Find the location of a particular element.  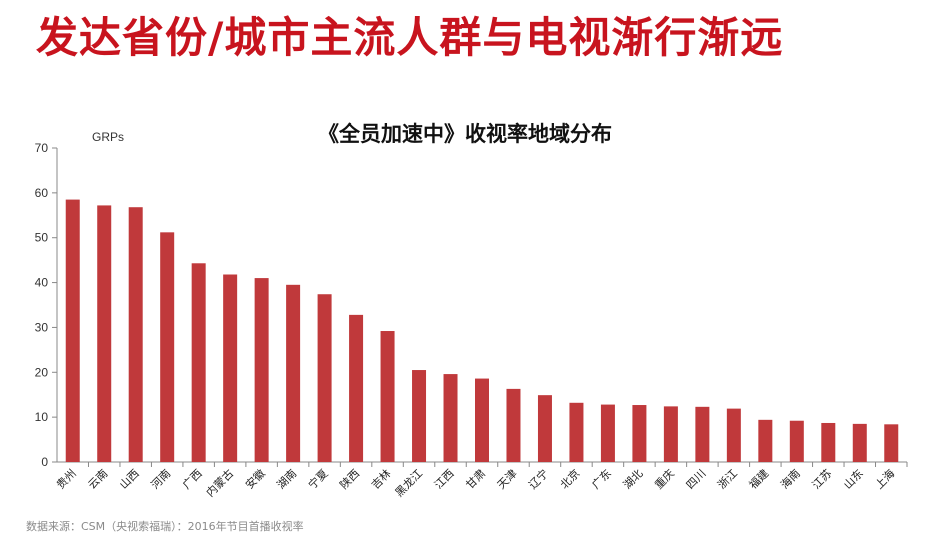

x-tick-label: 湖北 is located at coordinates (633, 479).